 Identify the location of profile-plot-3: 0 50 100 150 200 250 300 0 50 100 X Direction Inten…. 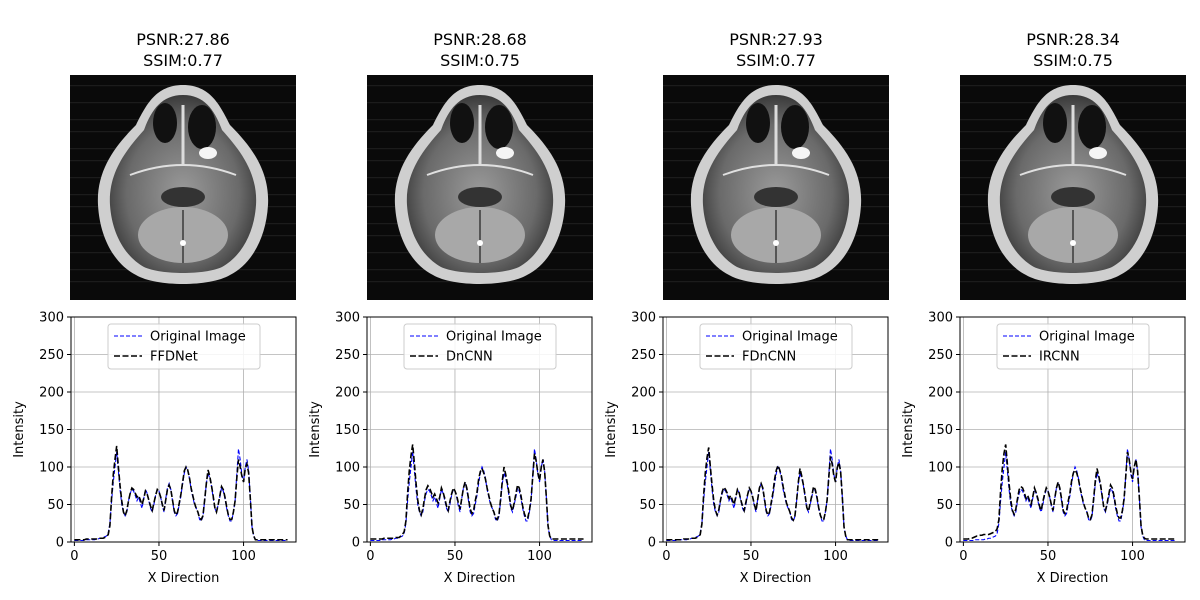
(1043, 448).